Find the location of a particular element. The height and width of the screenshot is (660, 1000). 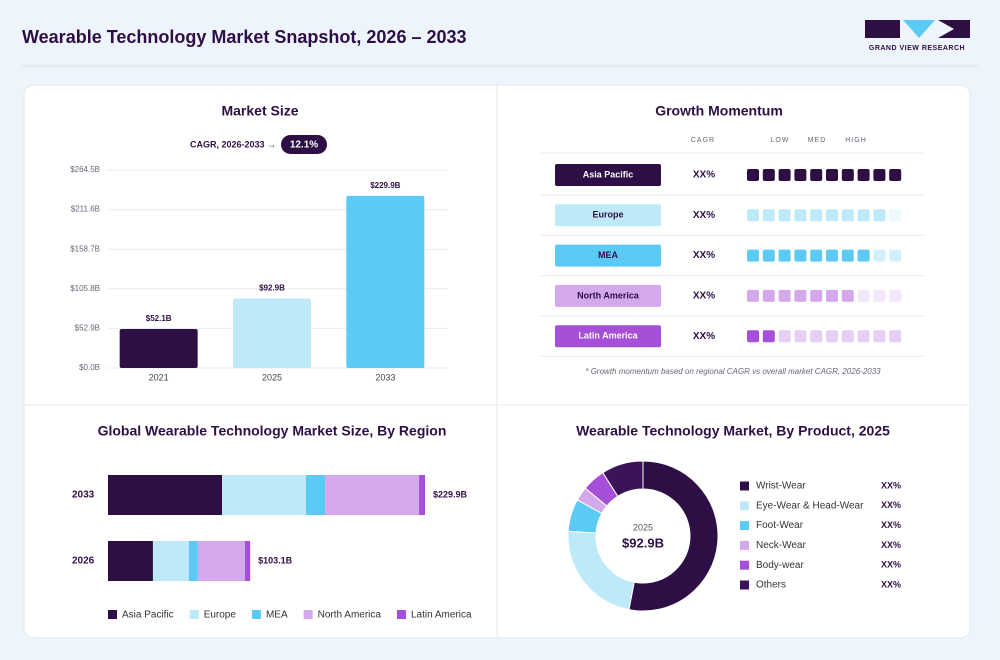

legend-label: Latin America is located at coordinates (441, 615).